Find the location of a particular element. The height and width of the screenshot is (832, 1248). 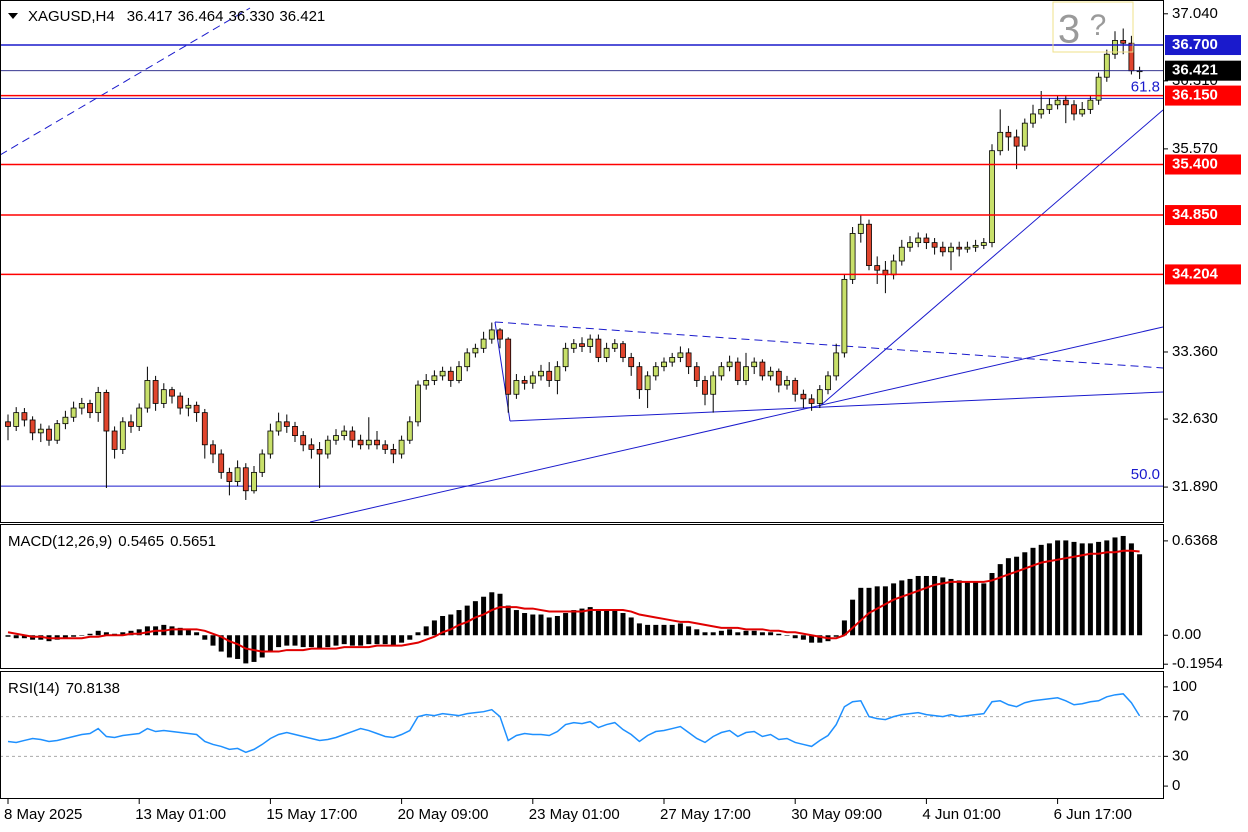

fib-label: 61.8 is located at coordinates (1145, 86).